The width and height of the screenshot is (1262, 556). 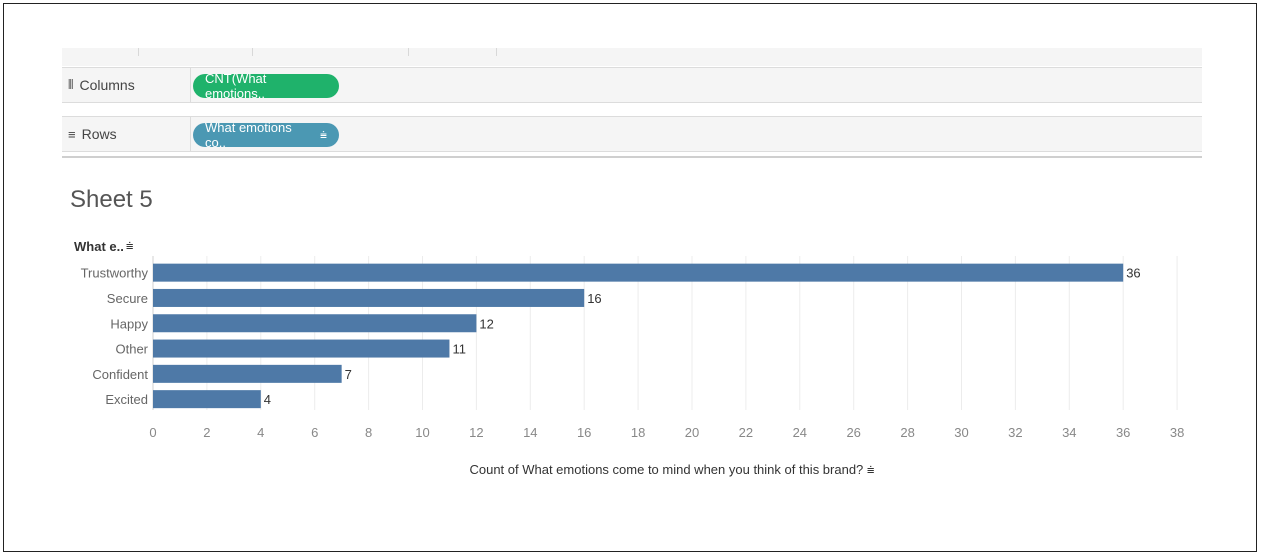 I want to click on sheet-title: Sheet 5, so click(x=111, y=199).